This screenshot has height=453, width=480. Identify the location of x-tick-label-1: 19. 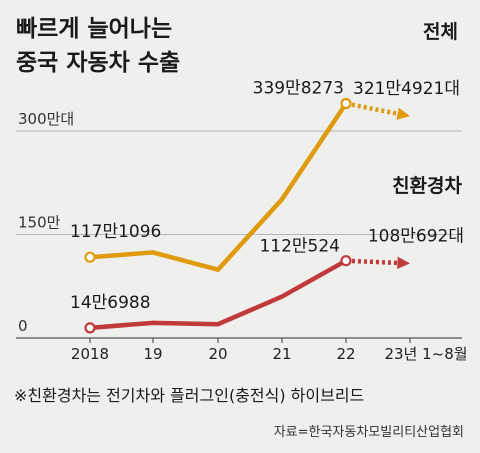
(152, 354).